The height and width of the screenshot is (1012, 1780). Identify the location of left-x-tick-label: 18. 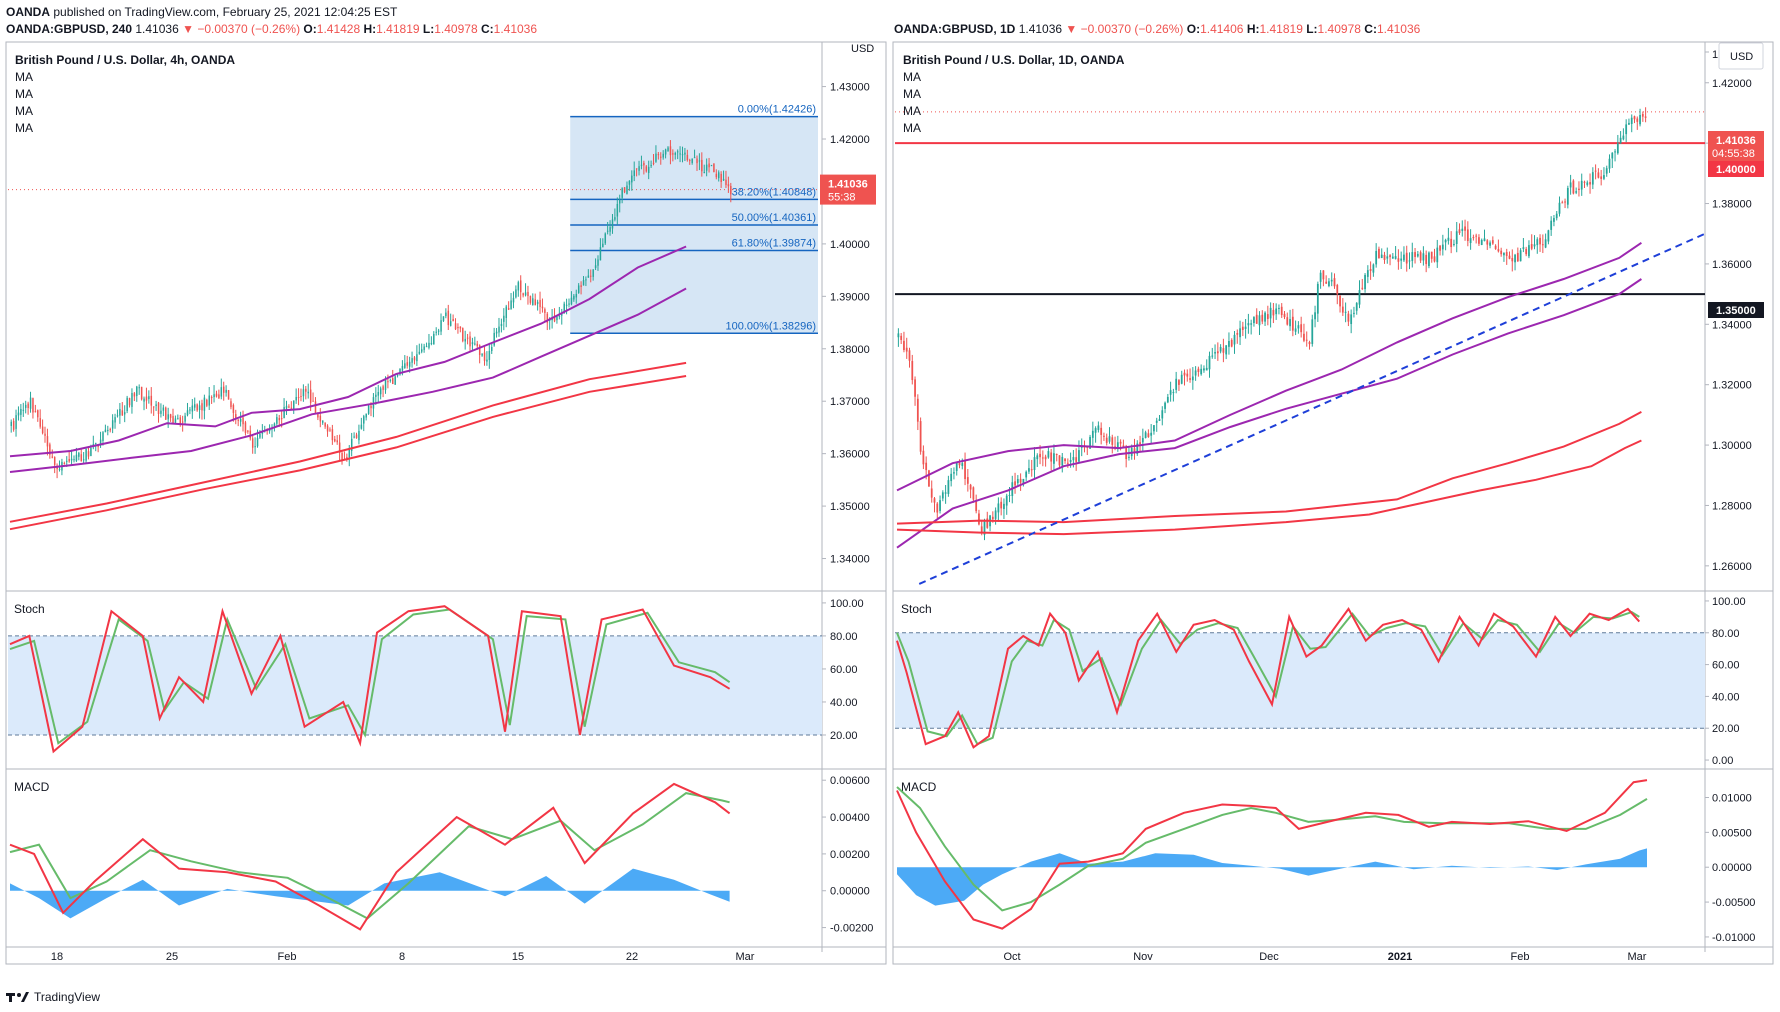
(57, 957).